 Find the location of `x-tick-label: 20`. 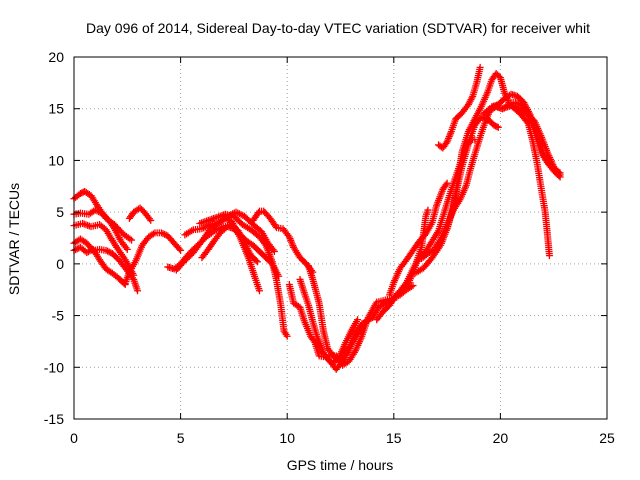

x-tick-label: 20 is located at coordinates (501, 438).